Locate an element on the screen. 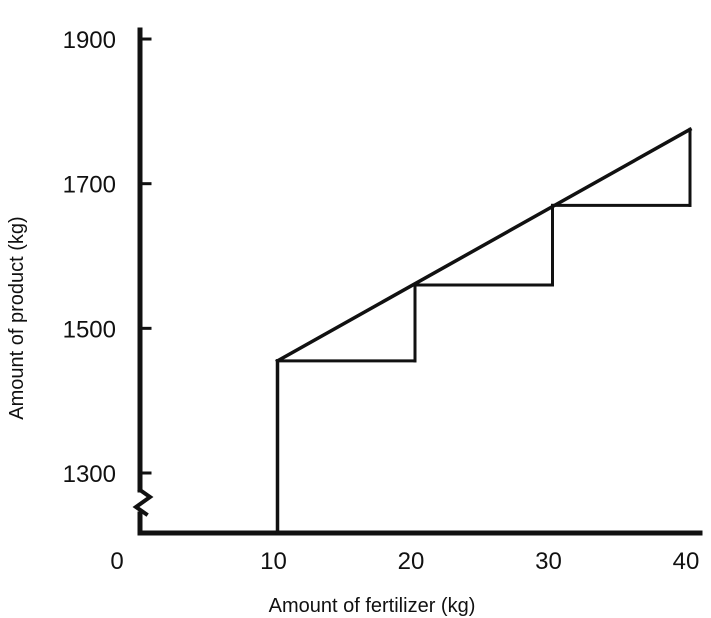  x-tick-label-30: 30 is located at coordinates (548, 561).